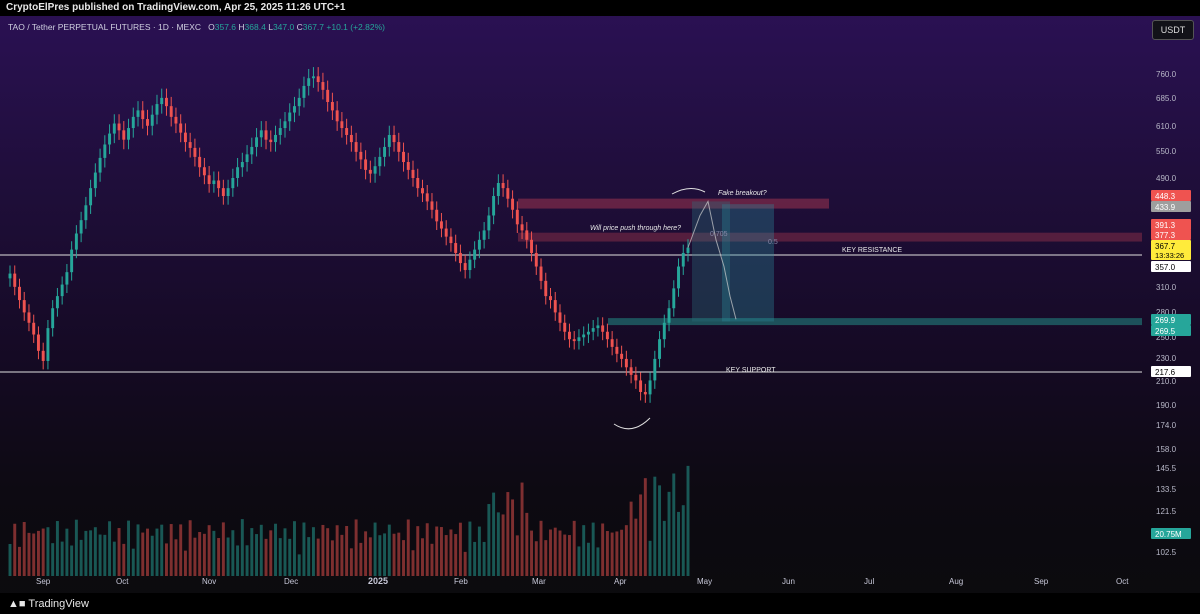 The image size is (1200, 614). What do you see at coordinates (1165, 225) in the screenshot?
I see `price-label-text: 391.3` at bounding box center [1165, 225].